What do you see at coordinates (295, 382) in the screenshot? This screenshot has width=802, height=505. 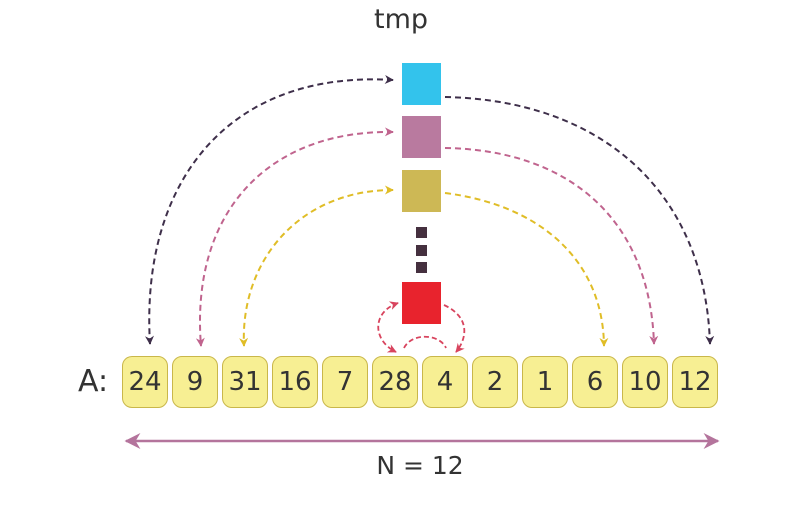 I see `array-cell: 16` at bounding box center [295, 382].